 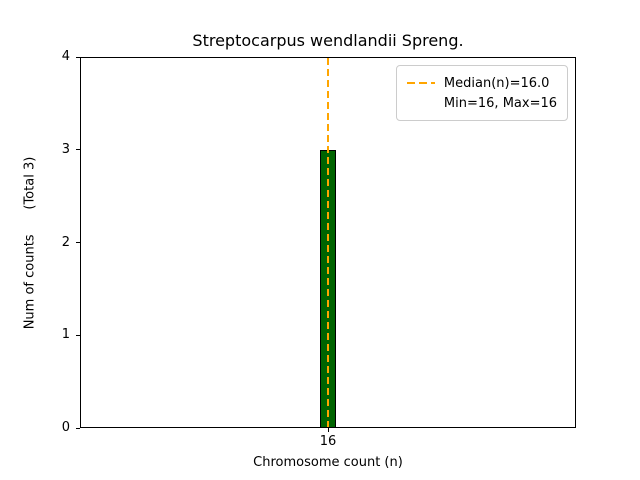 I want to click on legend-entry-median: Median(n)=16.0, so click(x=481, y=83).